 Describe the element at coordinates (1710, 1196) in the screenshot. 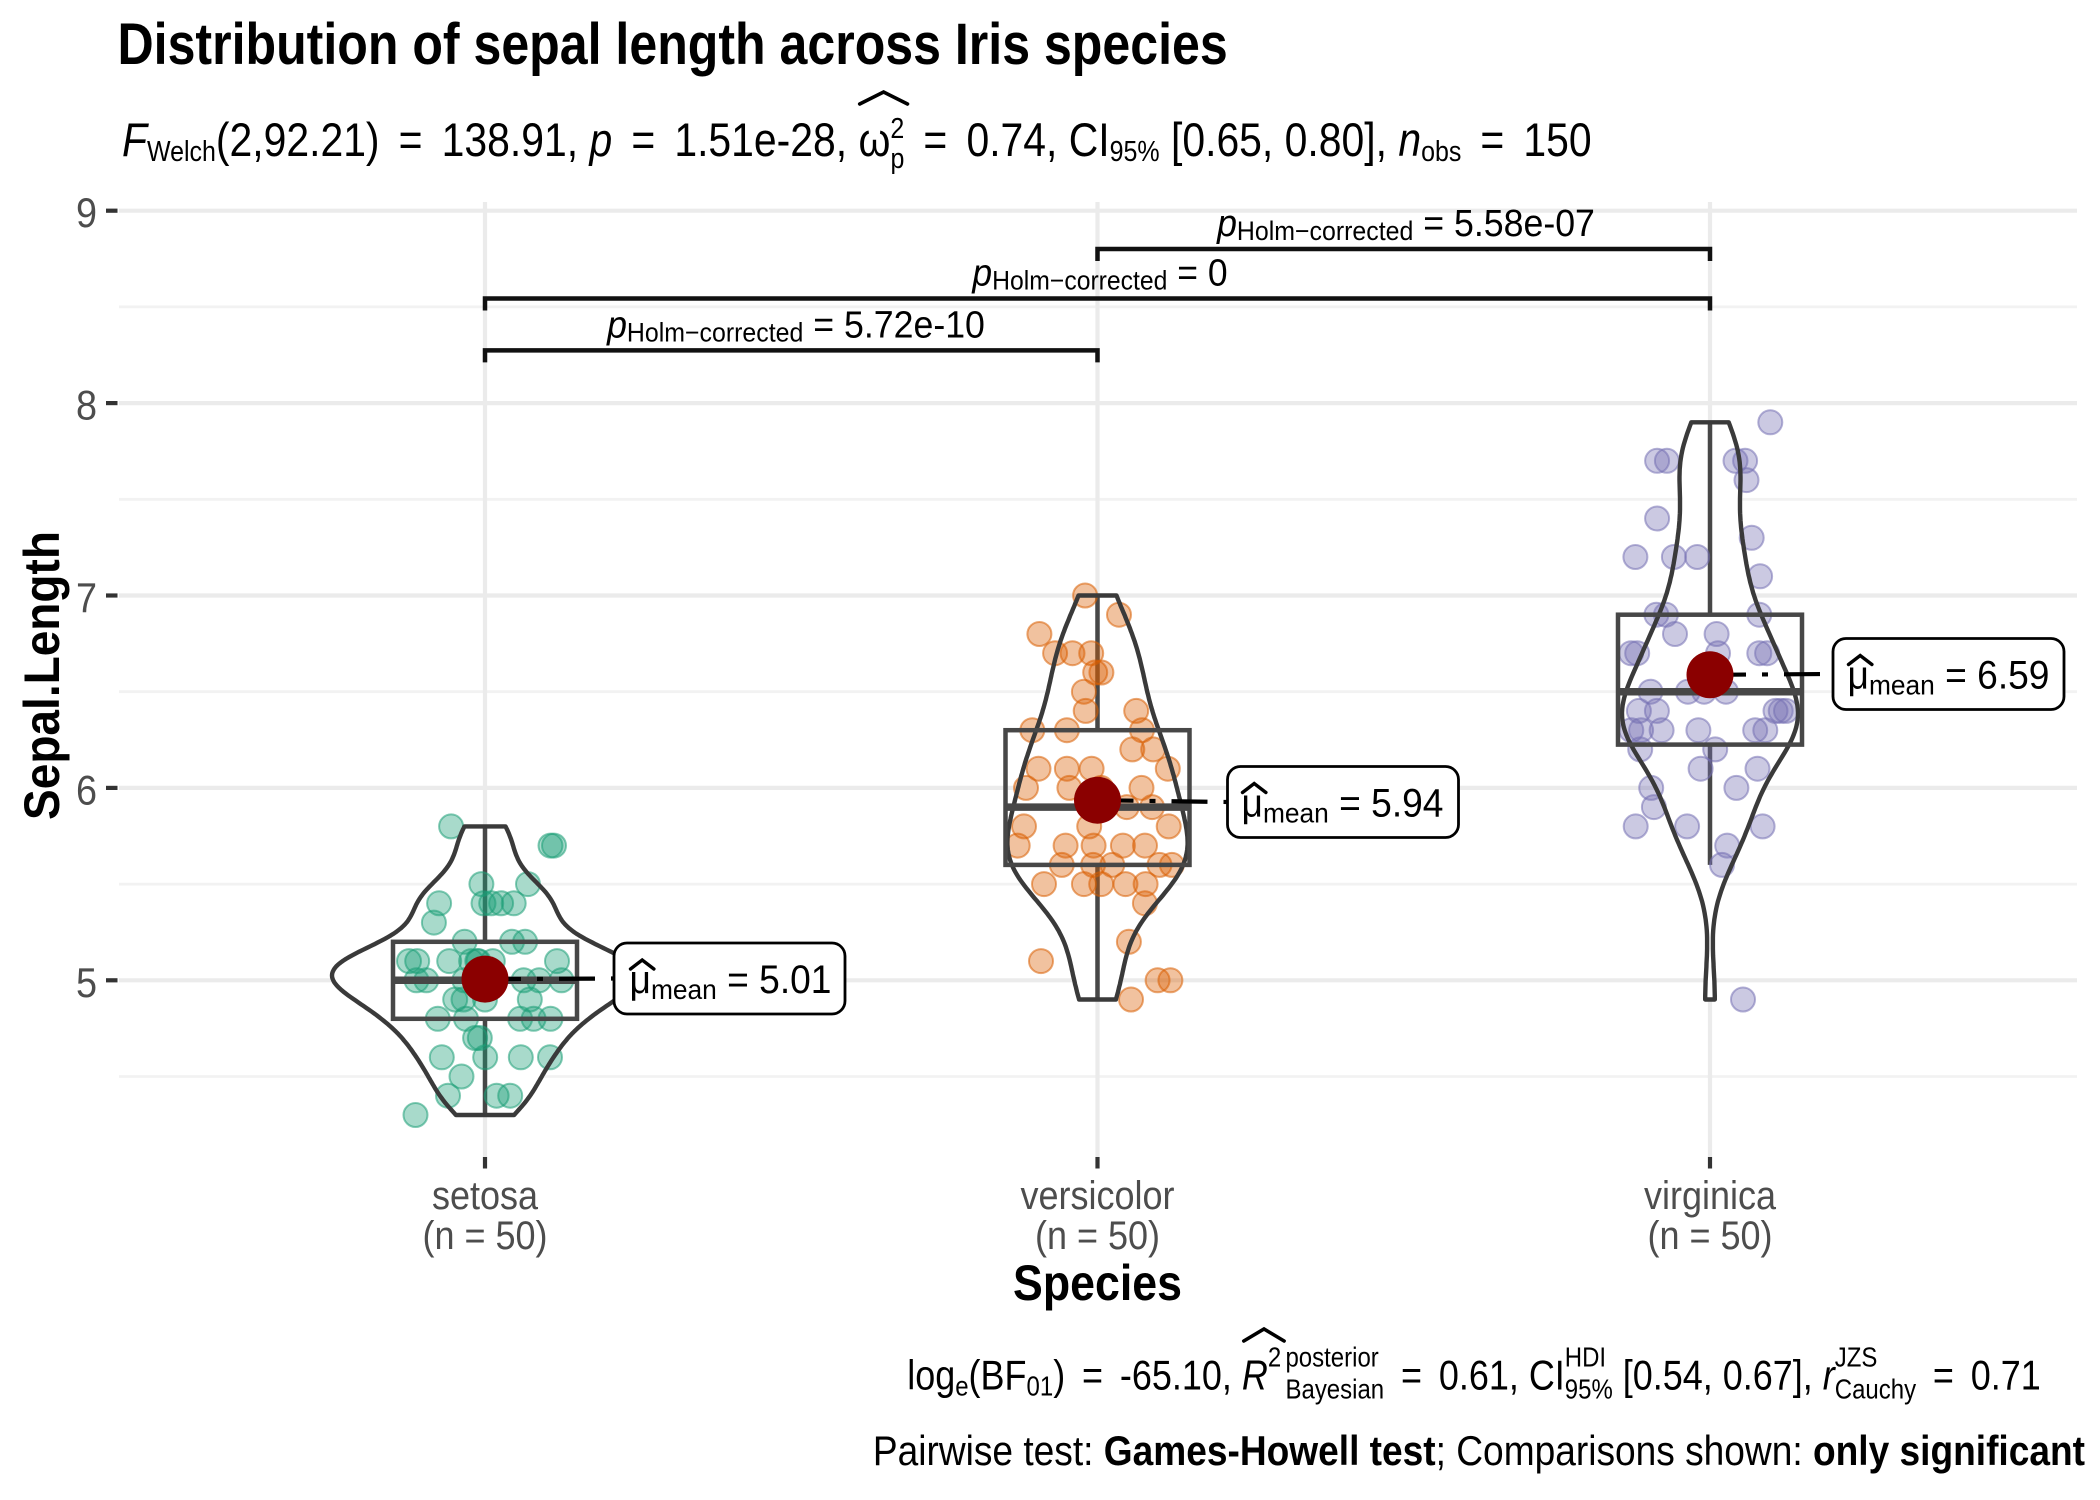

I see `svg-text: virginica` at that location.